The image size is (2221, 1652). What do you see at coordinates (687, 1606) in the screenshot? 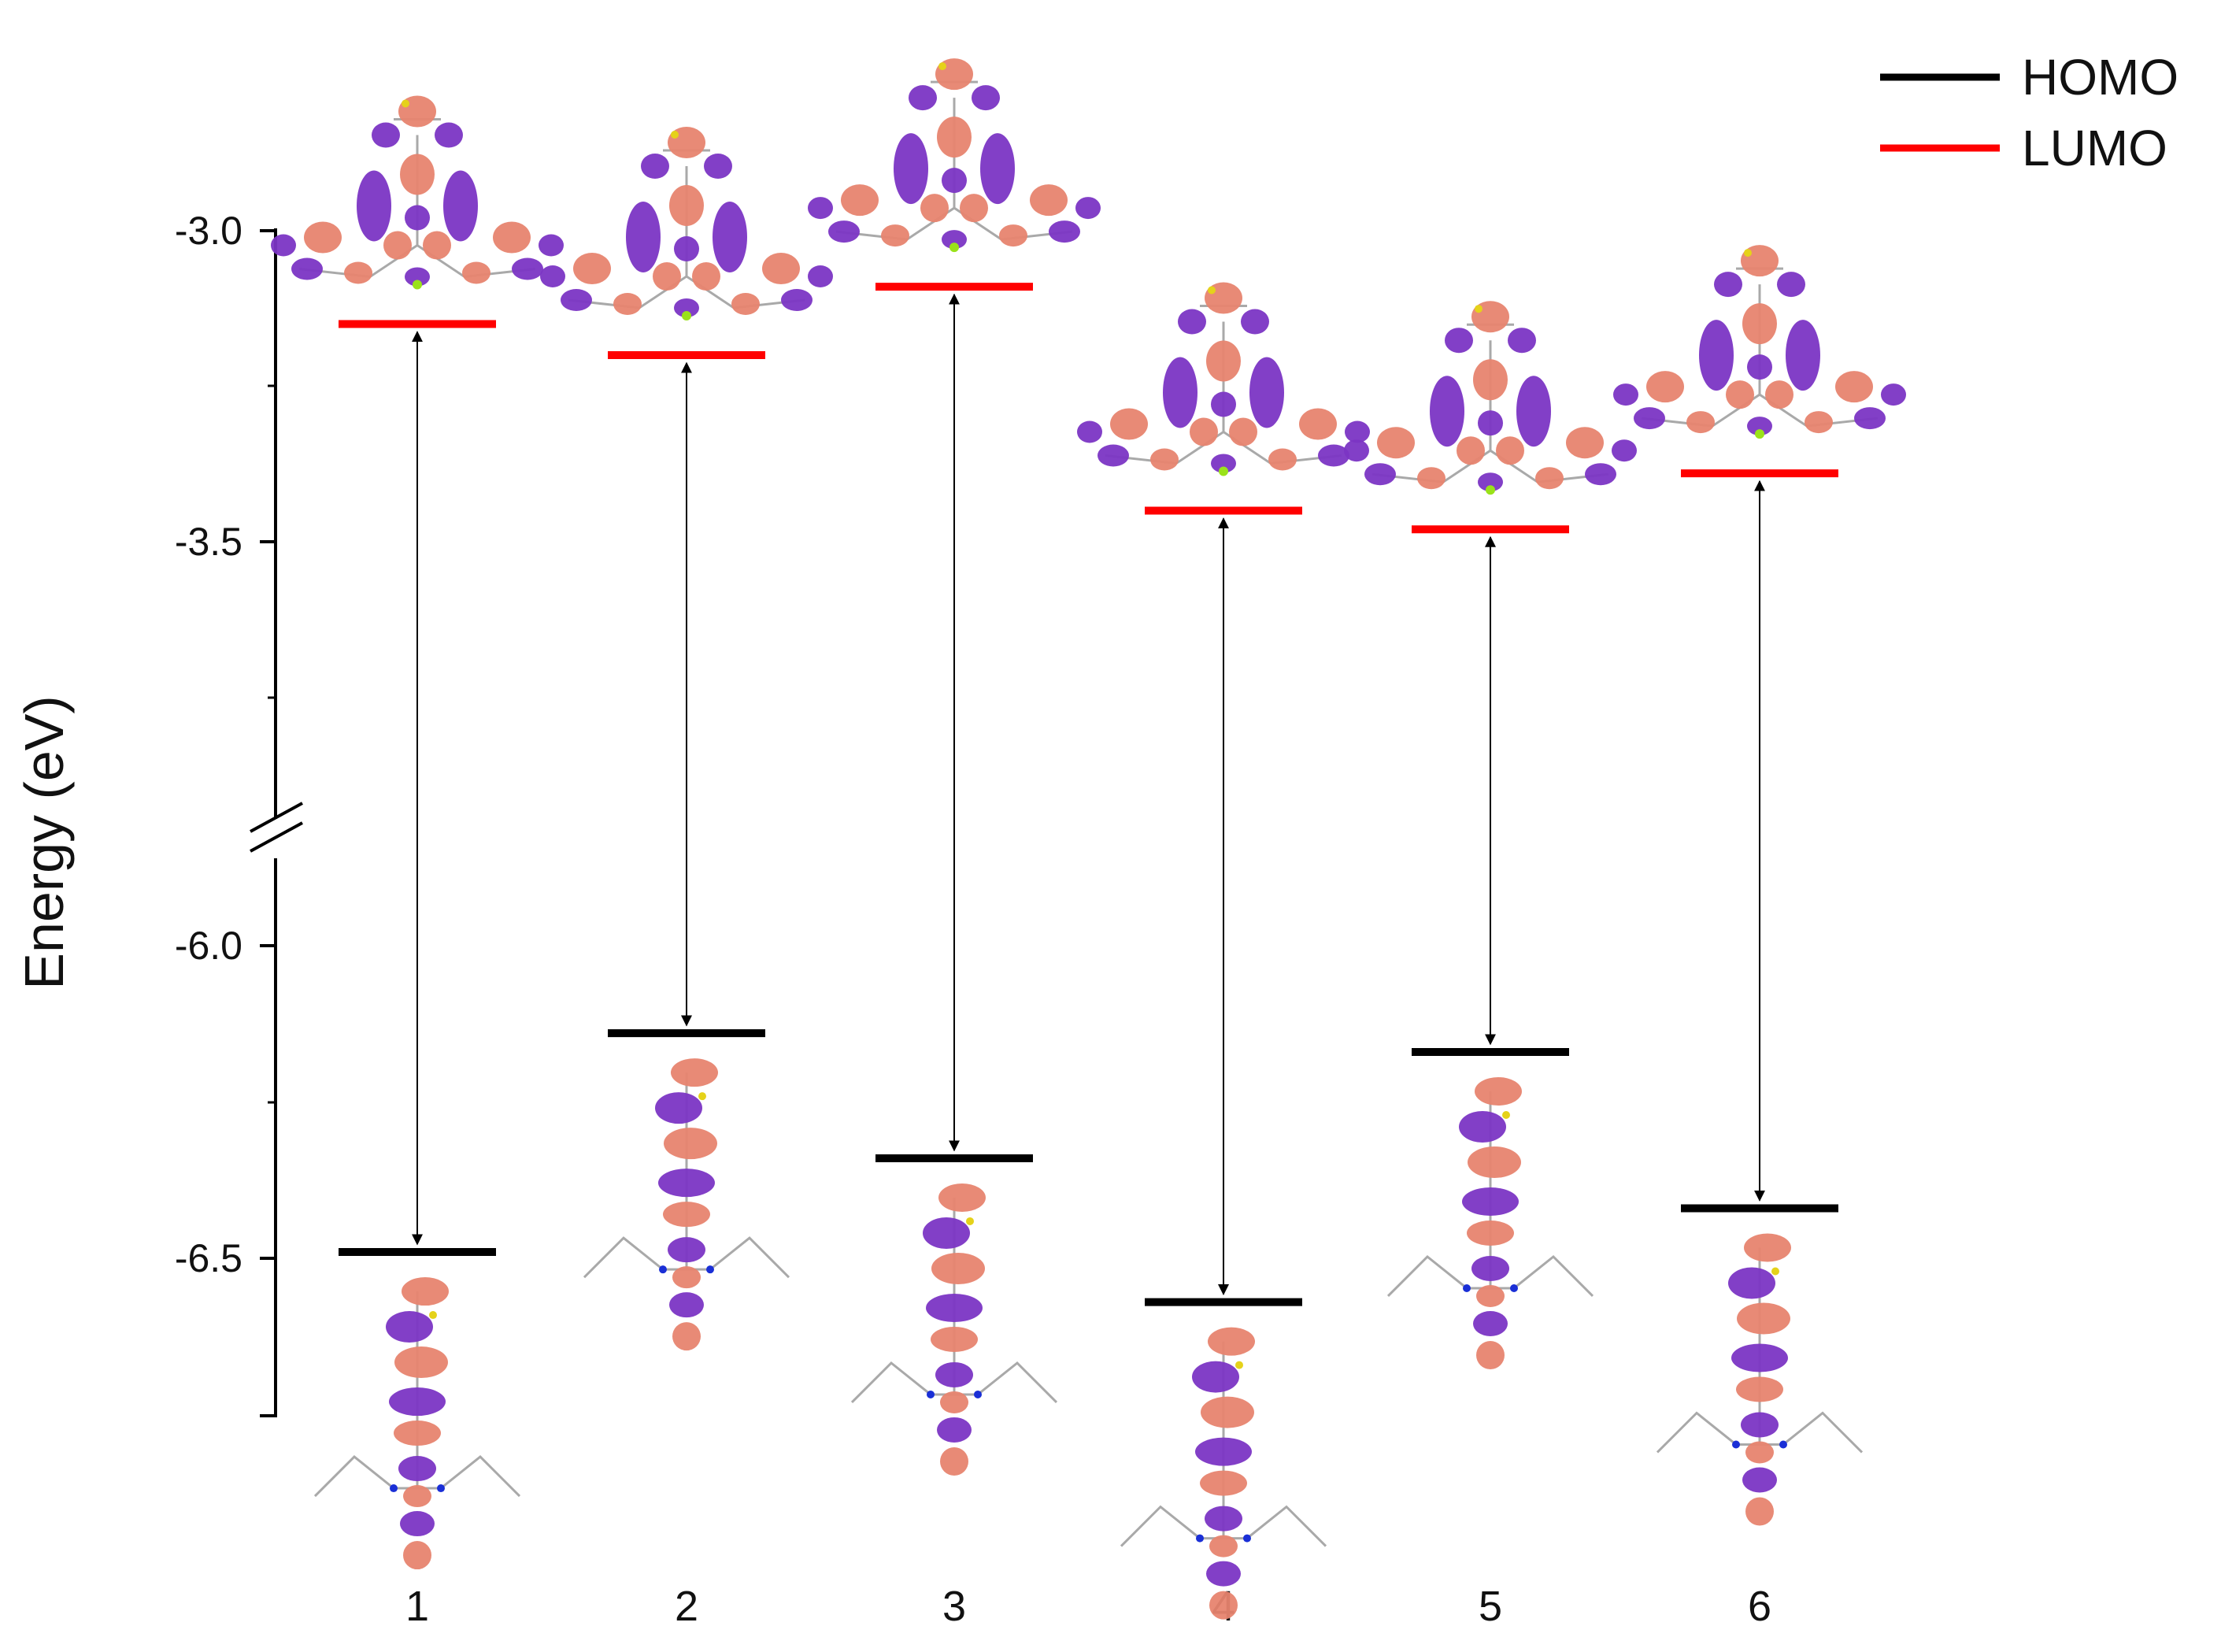
I see `category-label-2: 2` at bounding box center [687, 1606].